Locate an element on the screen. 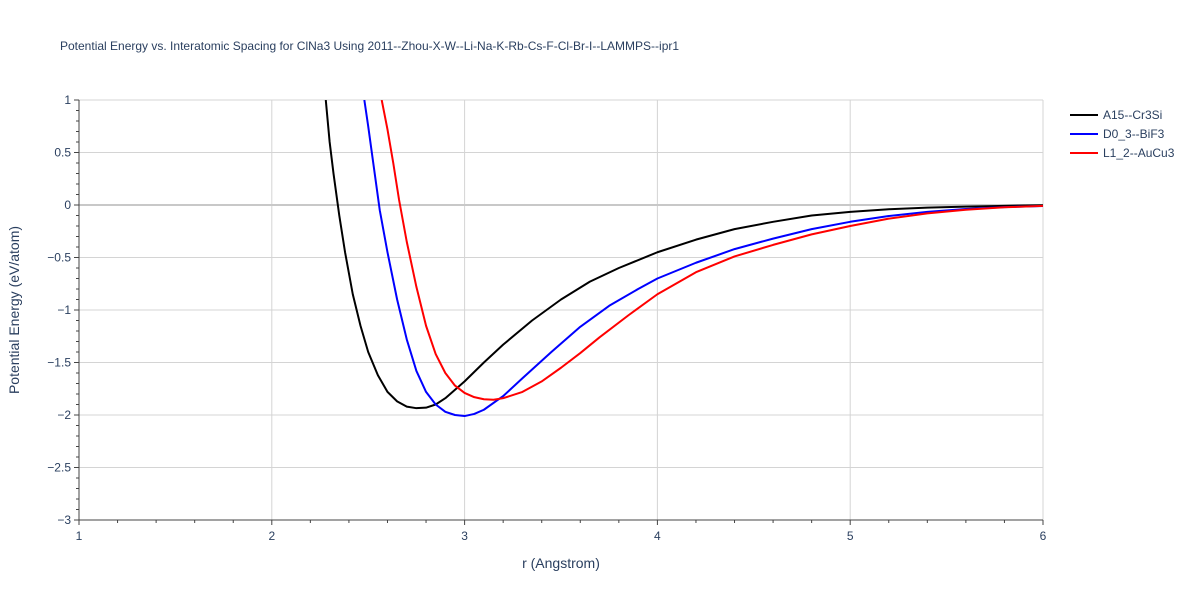 This screenshot has height=600, width=1200. legend-label: A15--Cr3Si is located at coordinates (1132, 115).